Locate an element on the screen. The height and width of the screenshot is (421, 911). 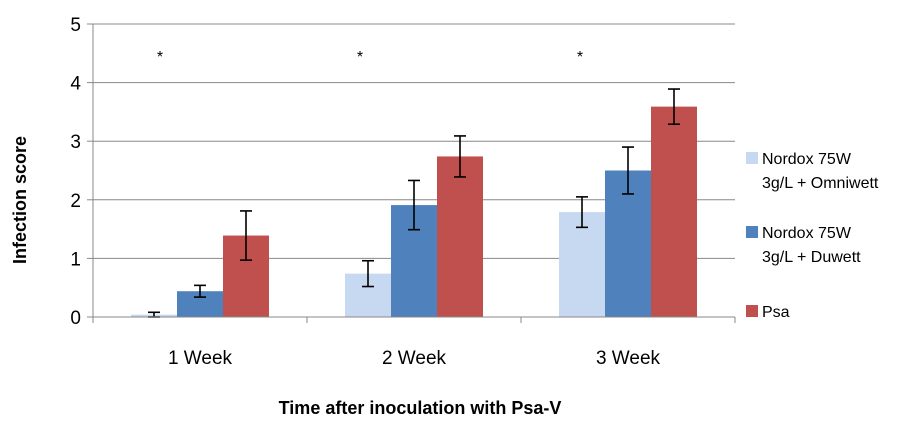
legend-label: Psa is located at coordinates (776, 312).